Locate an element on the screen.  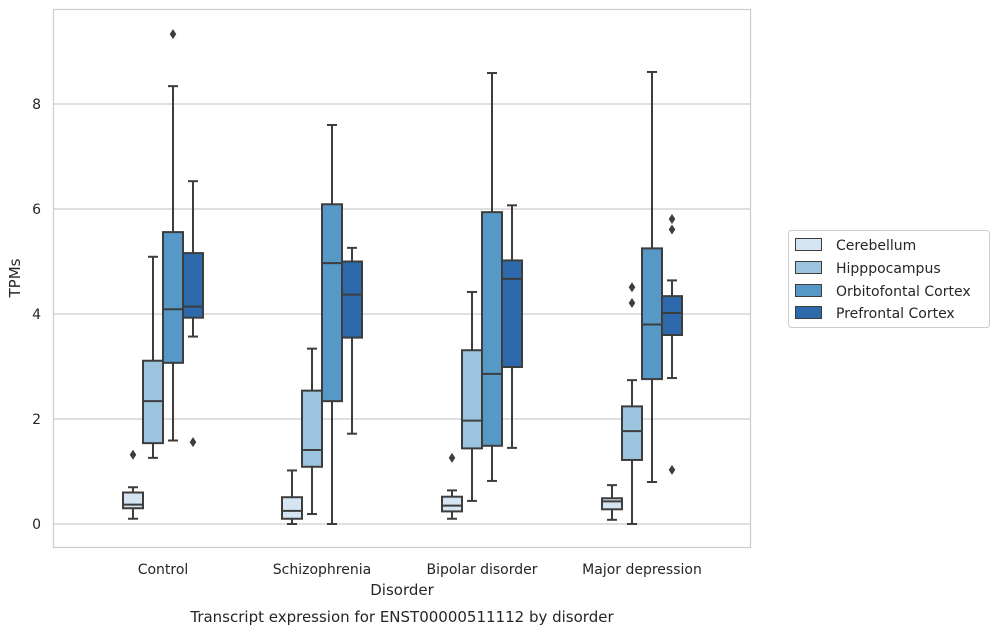
x-tick-label: Bipolar disorder is located at coordinates (481, 570).